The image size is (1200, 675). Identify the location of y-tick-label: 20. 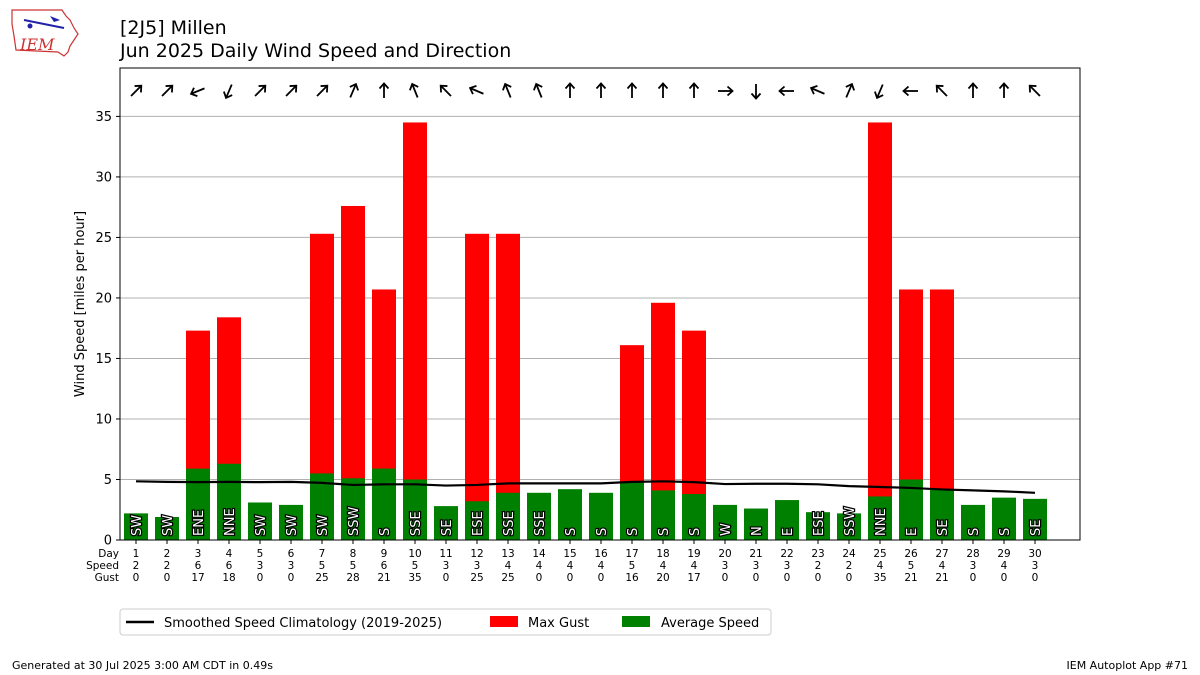
(103, 298).